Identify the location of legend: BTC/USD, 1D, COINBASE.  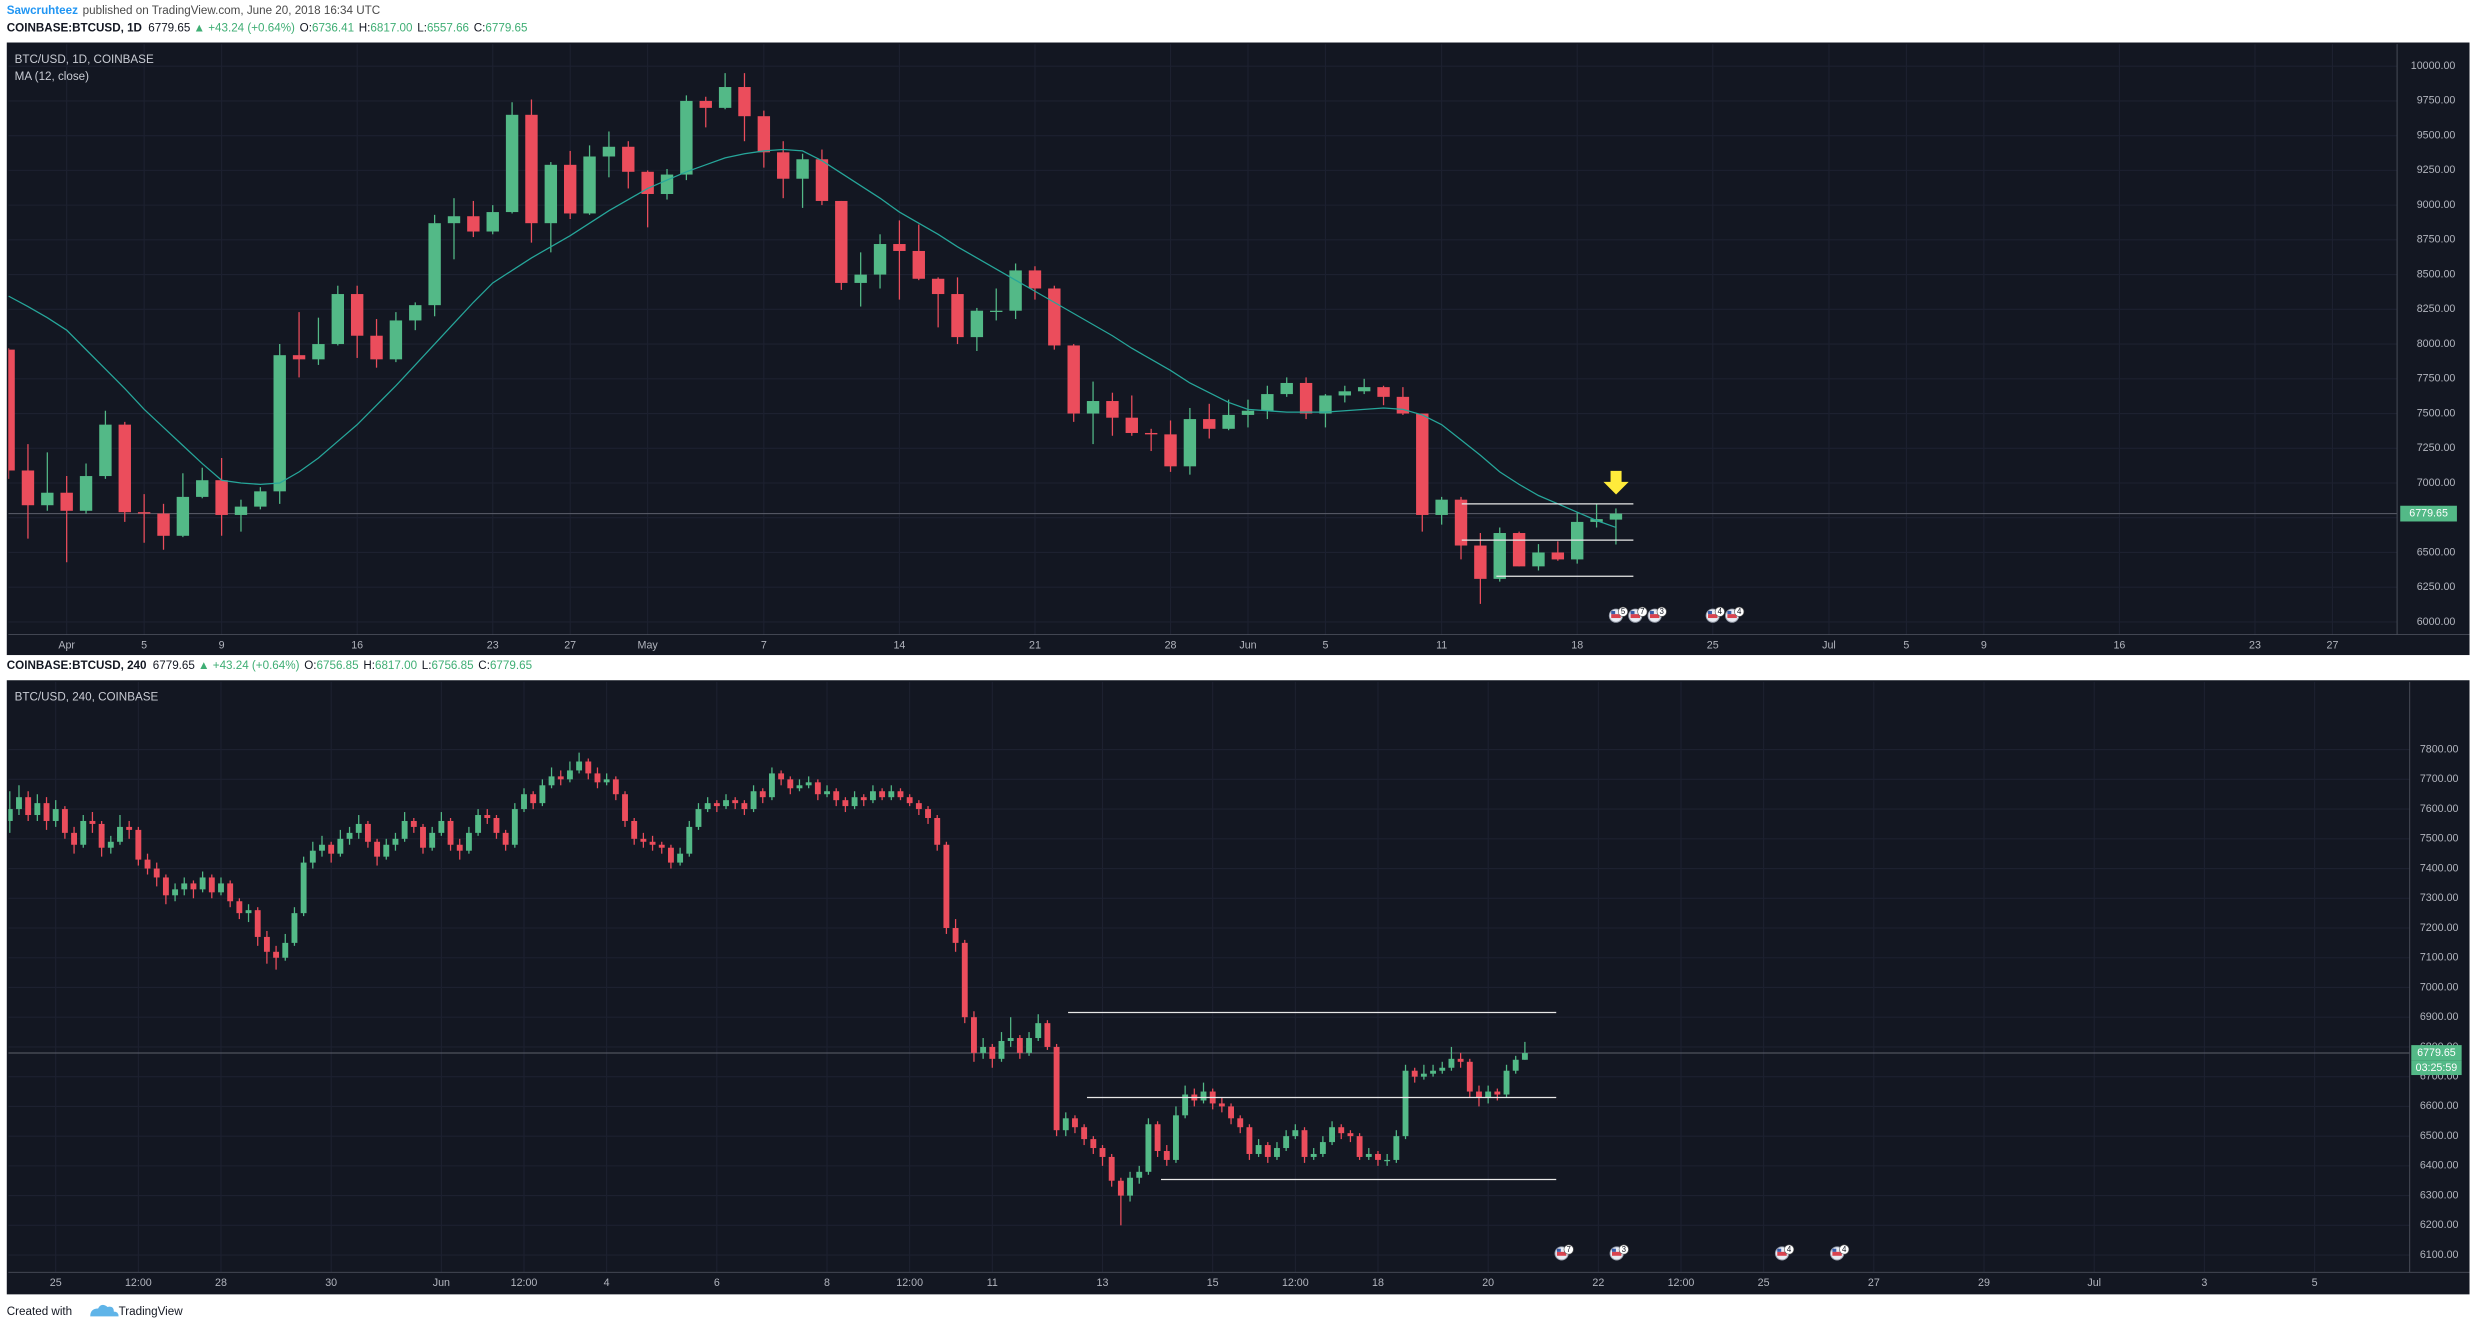
(84, 59).